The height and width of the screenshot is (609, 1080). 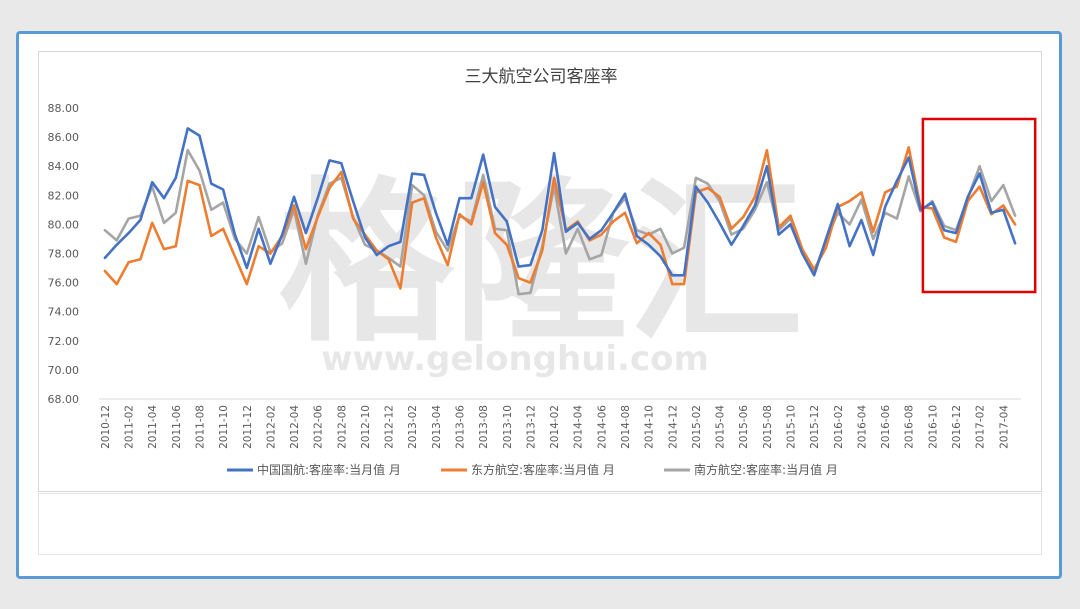 What do you see at coordinates (484, 427) in the screenshot?
I see `x-tick-label: 2013-08` at bounding box center [484, 427].